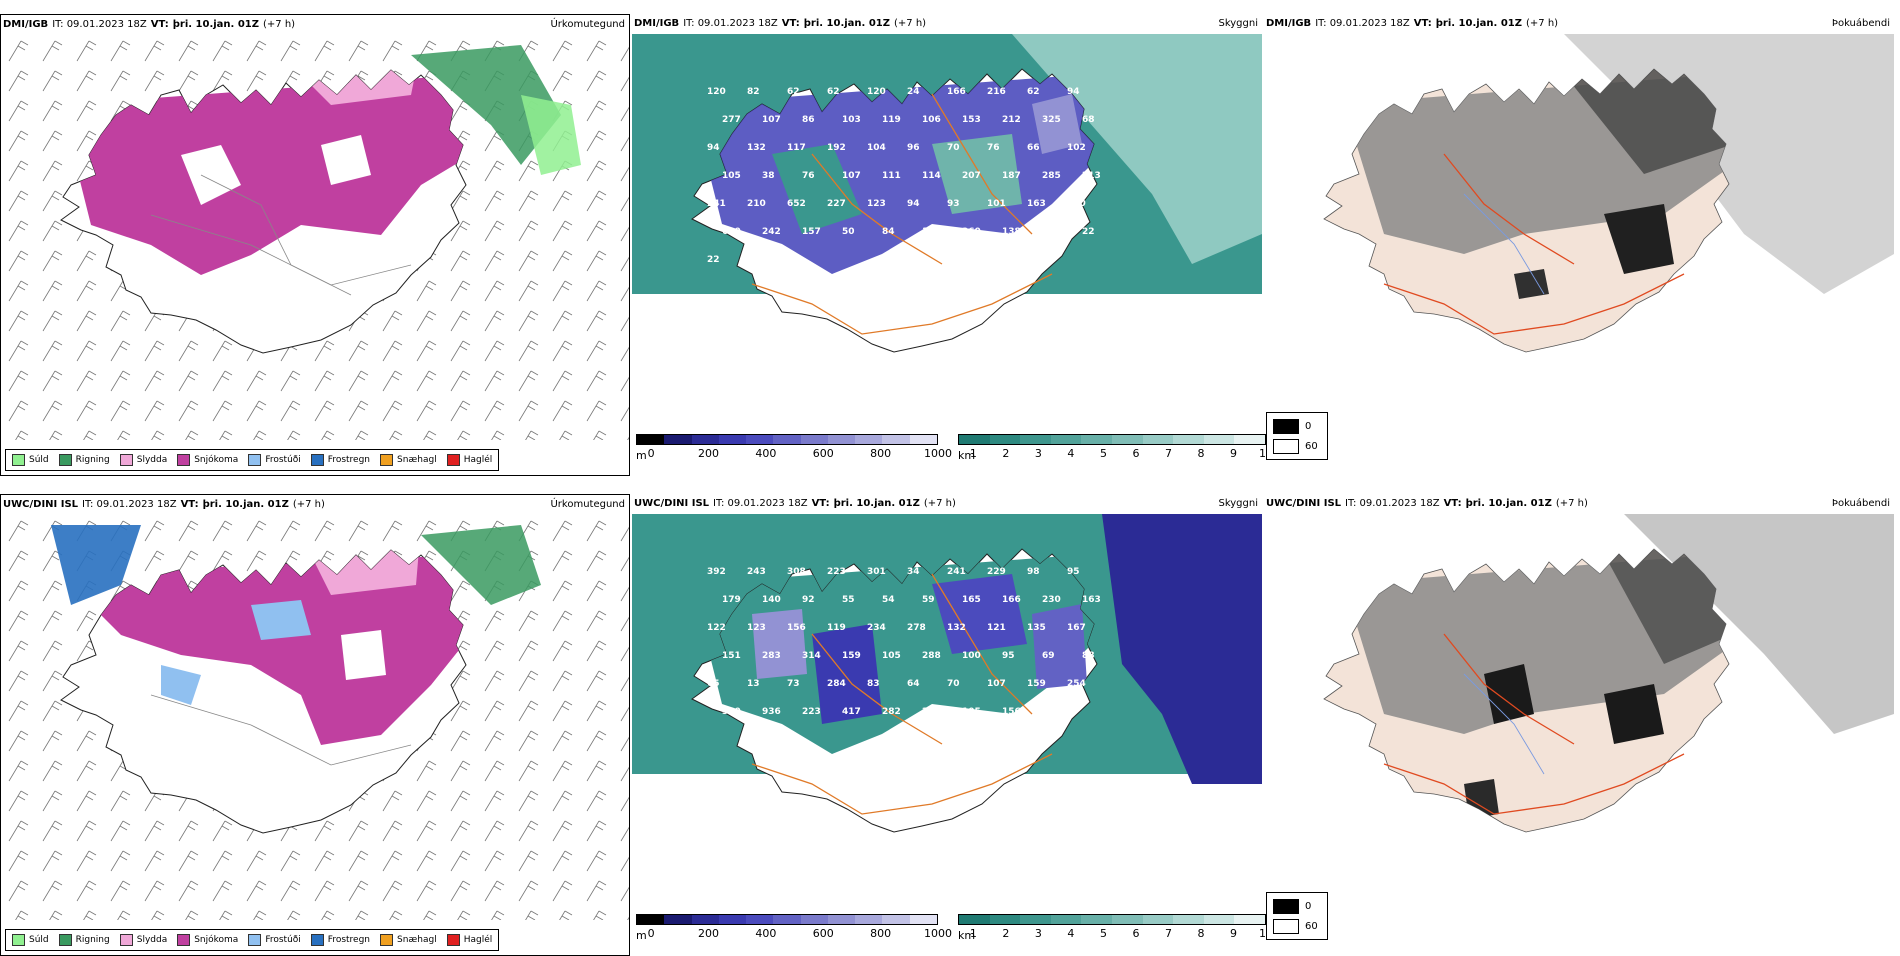 The width and height of the screenshot is (1900, 956). What do you see at coordinates (913, 148) in the screenshot?
I see `visibility-value-label: 96` at bounding box center [913, 148].